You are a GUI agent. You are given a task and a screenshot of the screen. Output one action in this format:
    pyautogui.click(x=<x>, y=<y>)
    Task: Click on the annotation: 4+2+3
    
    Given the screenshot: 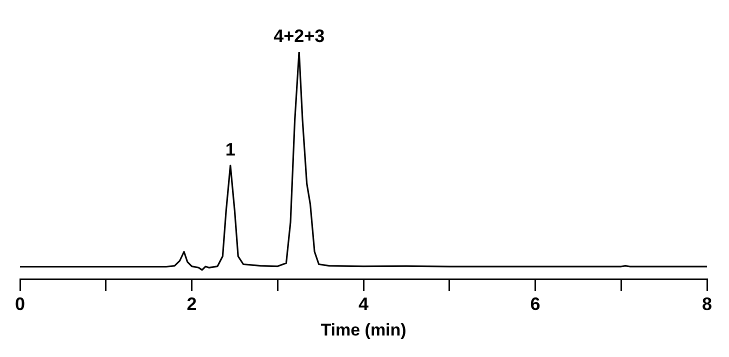 What is the action you would take?
    pyautogui.click(x=299, y=36)
    